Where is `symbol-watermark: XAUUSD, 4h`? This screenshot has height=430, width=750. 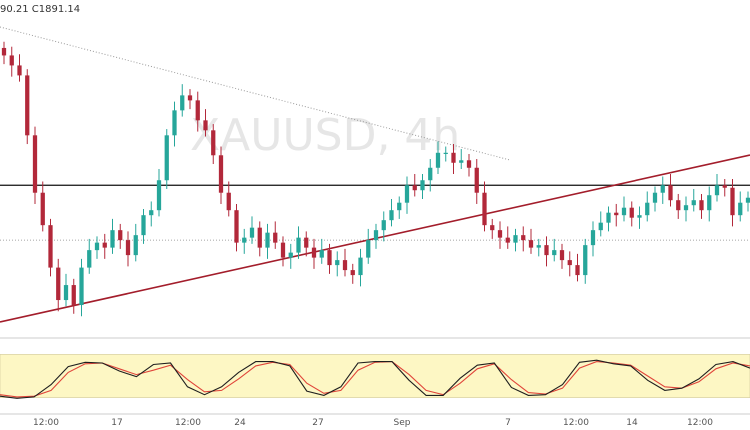 symbol-watermark: XAUUSD, 4h is located at coordinates (325, 135).